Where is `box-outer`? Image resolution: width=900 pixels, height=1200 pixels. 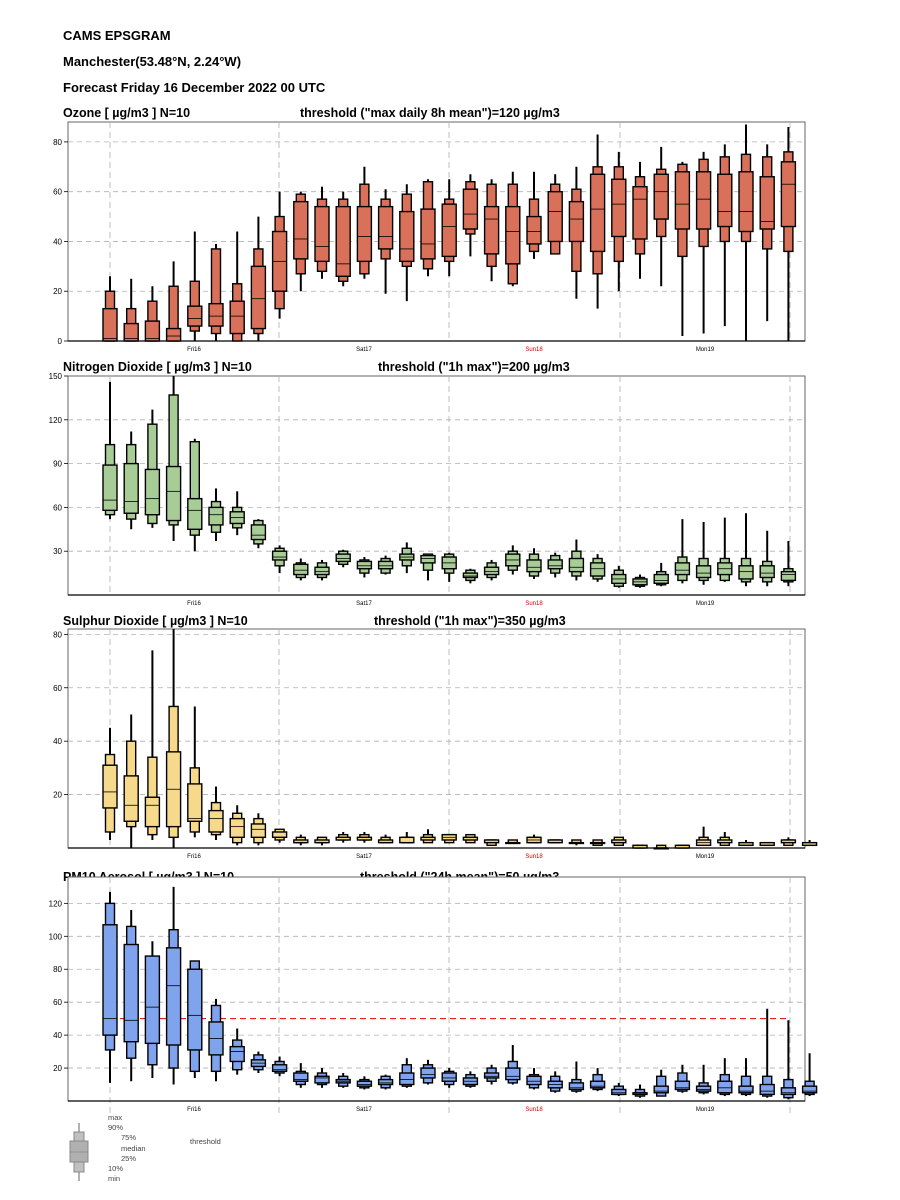 box-outer is located at coordinates (746, 1085).